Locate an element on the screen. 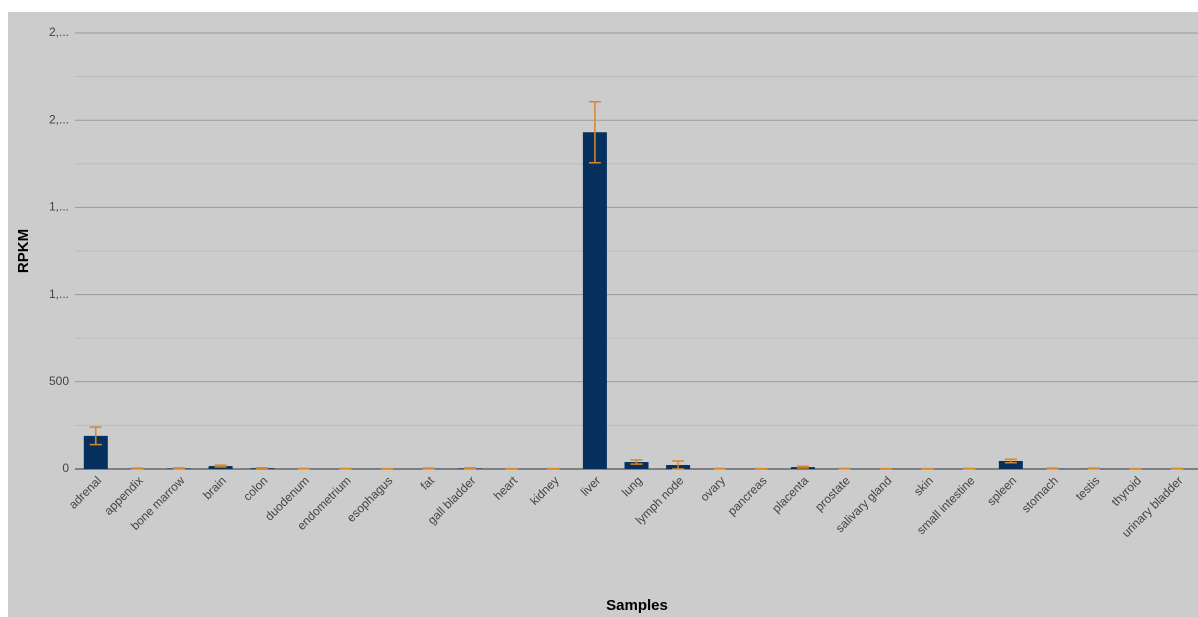 This screenshot has height=617, width=1198. y-axis-title: RPKM is located at coordinates (23, 251).